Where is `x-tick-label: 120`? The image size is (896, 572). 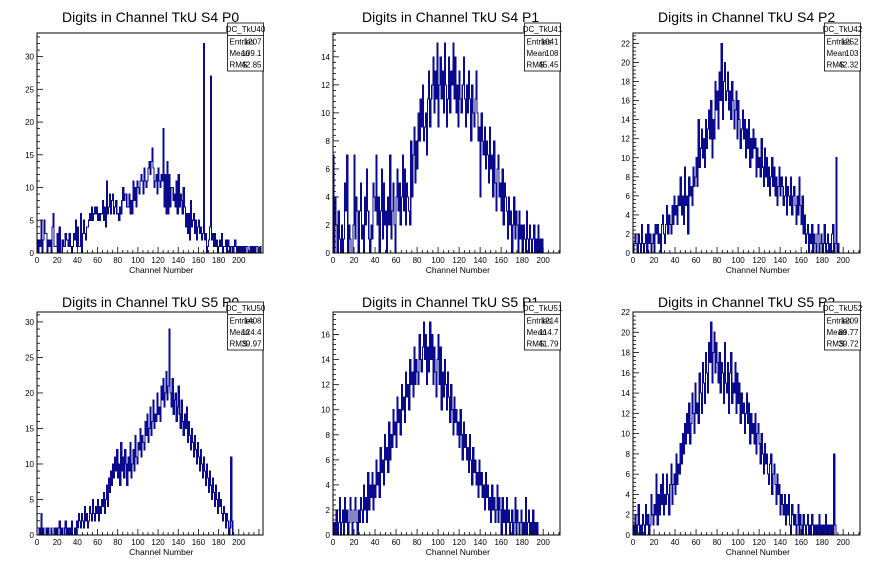
x-tick-label: 120 is located at coordinates (459, 260).